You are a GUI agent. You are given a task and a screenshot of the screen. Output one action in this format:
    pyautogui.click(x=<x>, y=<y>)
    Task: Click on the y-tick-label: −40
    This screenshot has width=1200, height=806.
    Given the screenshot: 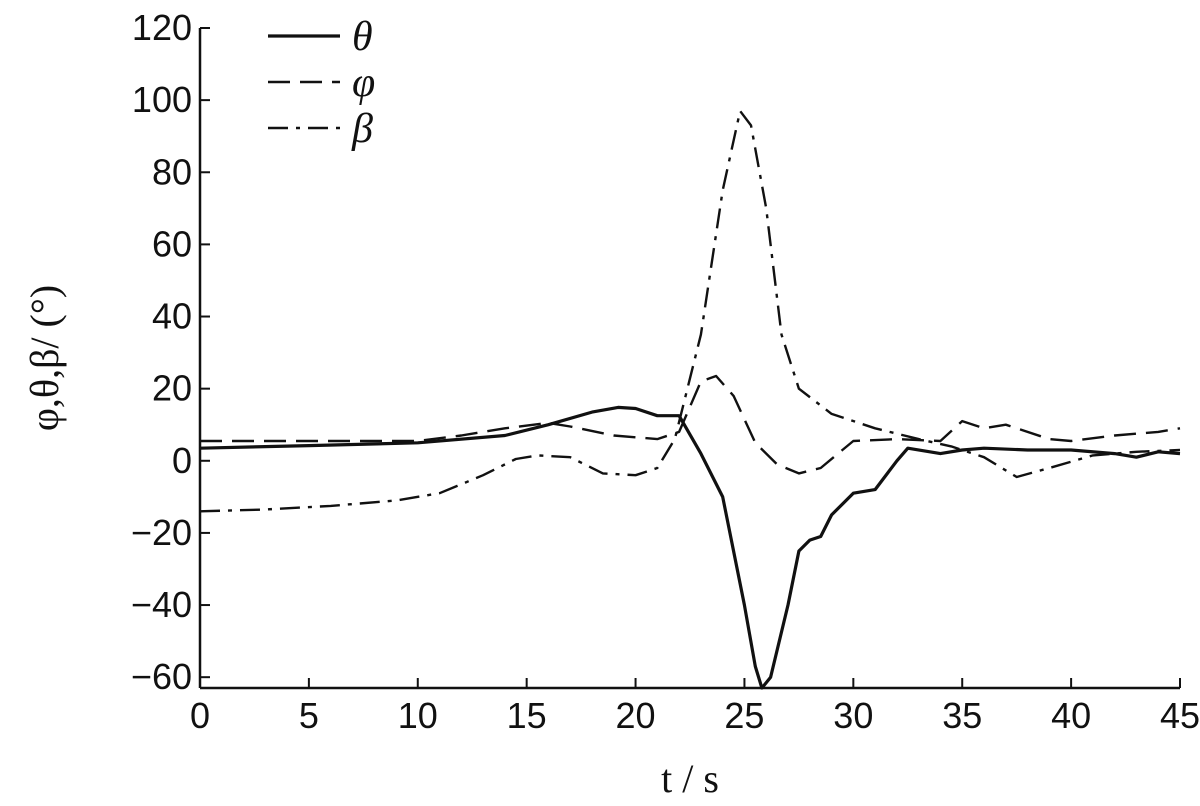 What is the action you would take?
    pyautogui.click(x=161, y=604)
    